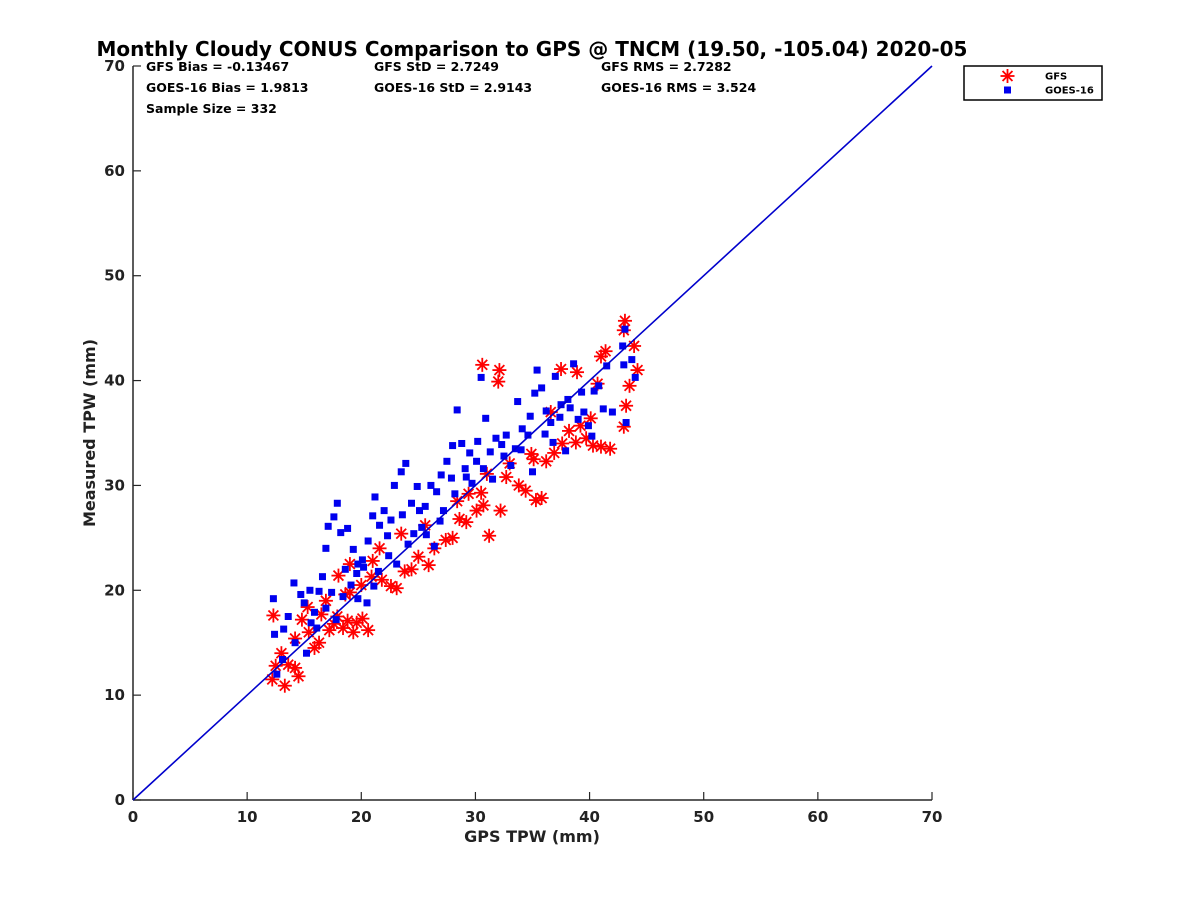 The width and height of the screenshot is (1200, 900). I want to click on stat-text: GFS StD = 2.7249, so click(436, 66).